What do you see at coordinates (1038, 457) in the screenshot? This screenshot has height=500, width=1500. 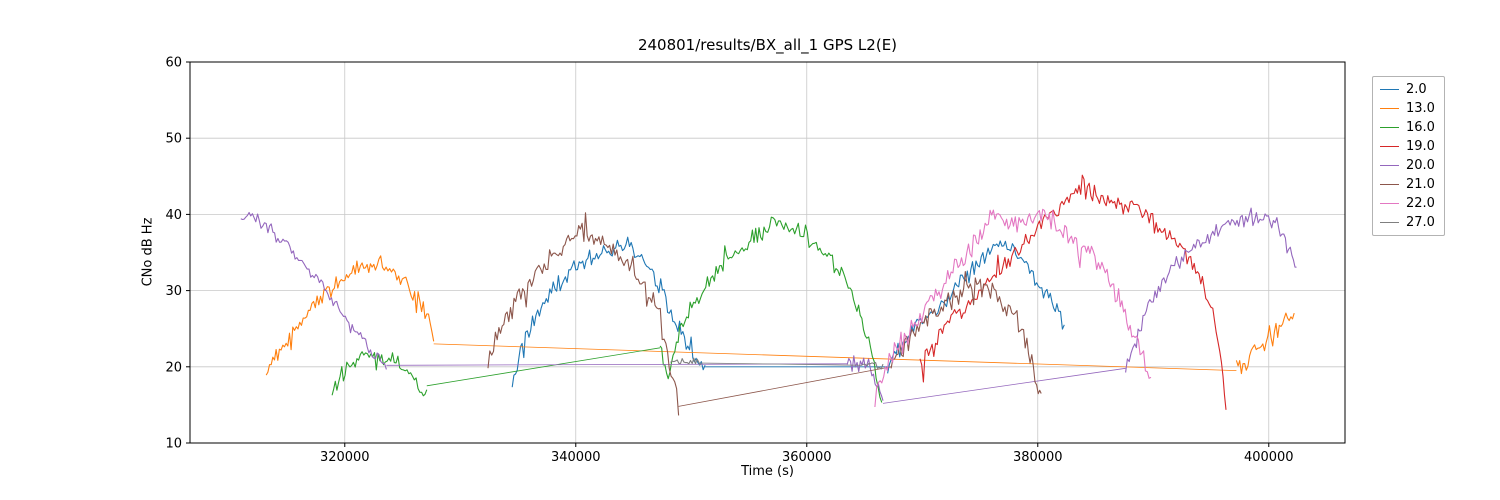 I see `tick-label-x: 380000` at bounding box center [1038, 457].